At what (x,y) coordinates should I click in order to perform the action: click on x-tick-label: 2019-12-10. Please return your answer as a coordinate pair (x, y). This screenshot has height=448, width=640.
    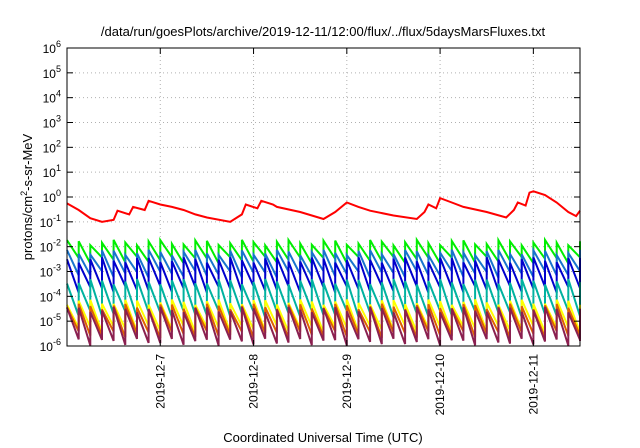
    Looking at the image, I should click on (440, 385).